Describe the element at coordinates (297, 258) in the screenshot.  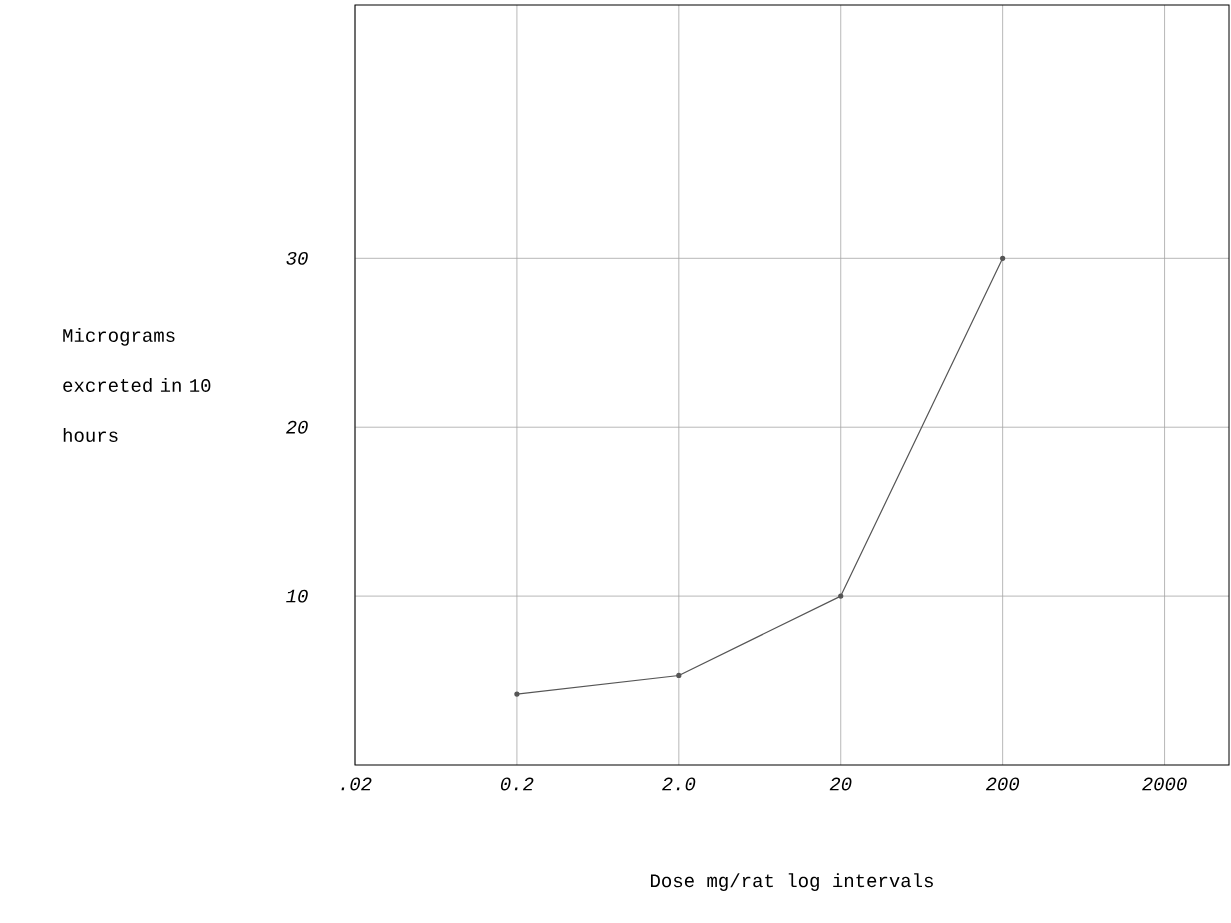
I see `y-tick-label: 30` at that location.